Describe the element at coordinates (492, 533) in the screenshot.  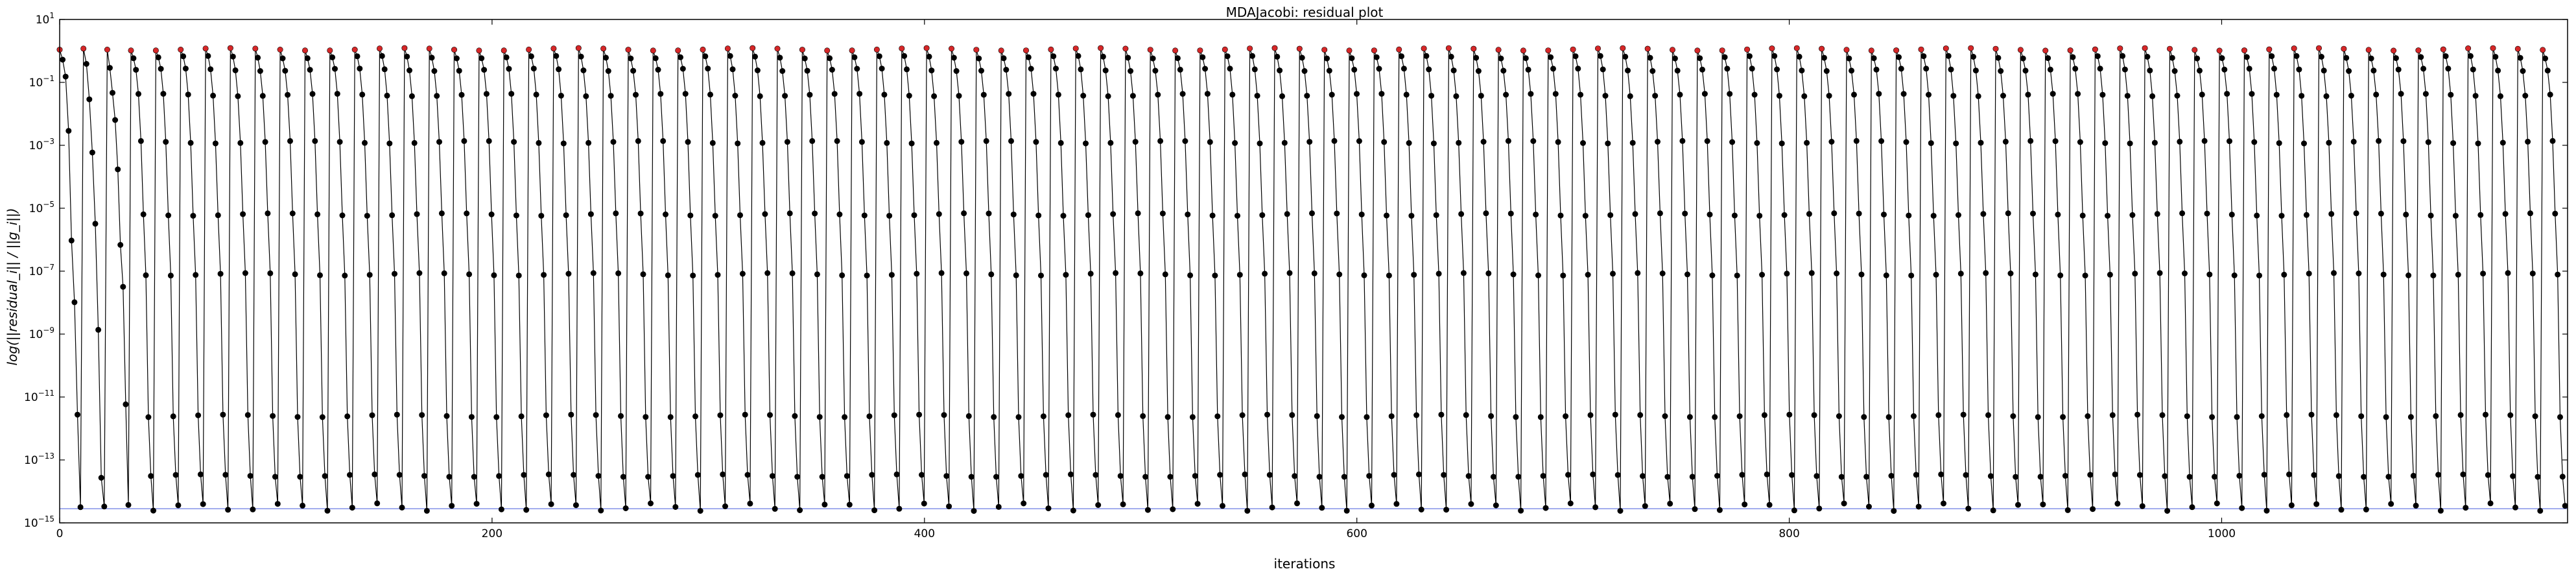
I see `x-tick-label: 200` at that location.